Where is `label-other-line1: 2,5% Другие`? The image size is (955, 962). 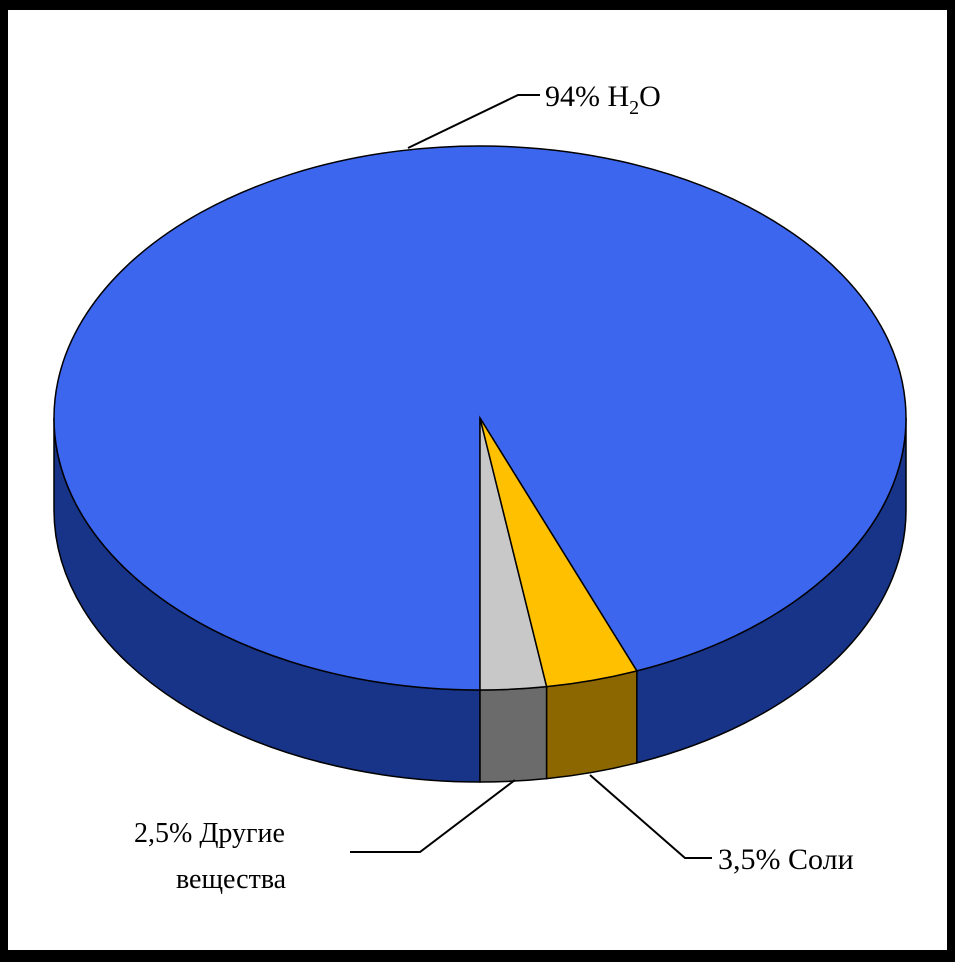 label-other-line1: 2,5% Другие is located at coordinates (209, 833).